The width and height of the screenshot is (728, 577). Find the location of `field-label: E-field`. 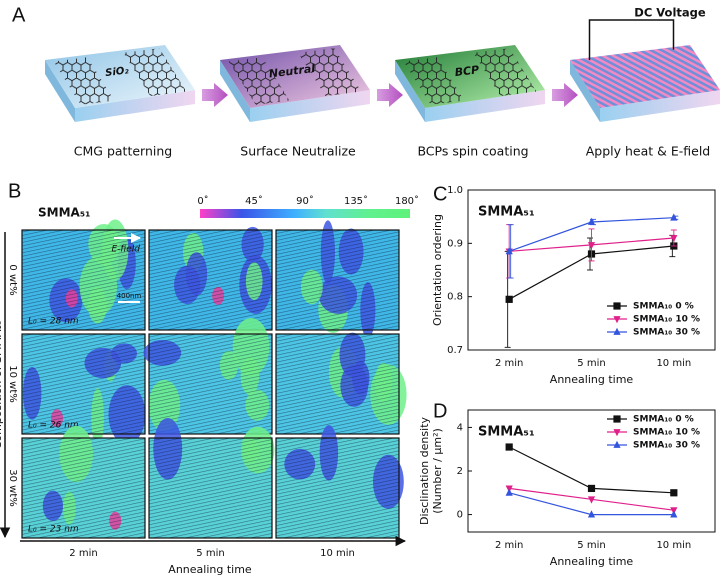

field-label: E-field is located at coordinates (126, 250).